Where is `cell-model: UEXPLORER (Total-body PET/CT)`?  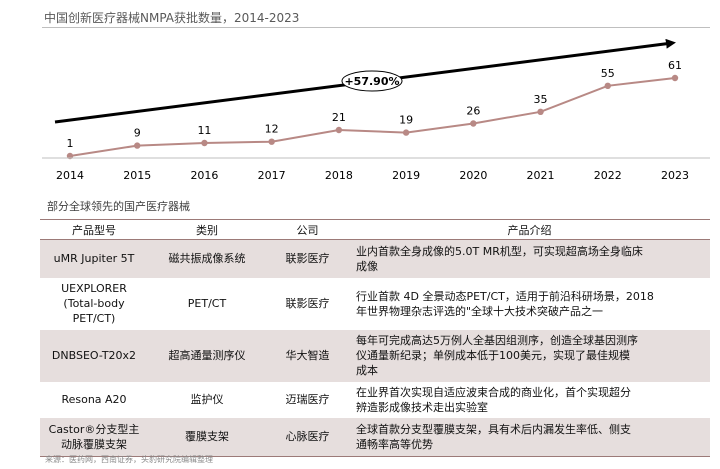
cell-model: UEXPLORER (Total-body PET/CT) is located at coordinates (94, 304).